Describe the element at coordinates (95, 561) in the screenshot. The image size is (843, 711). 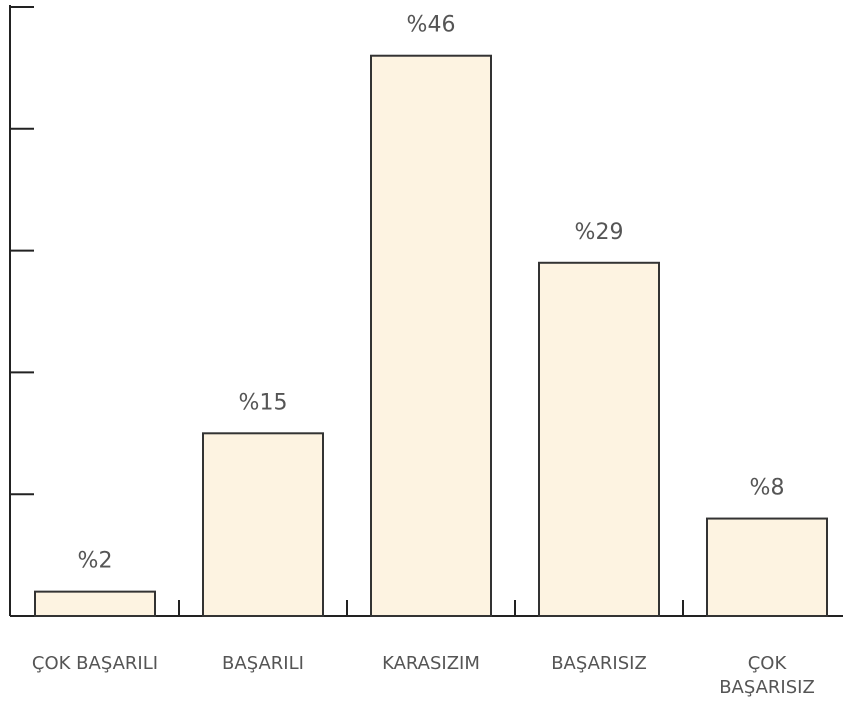
I see `value-label: %2` at that location.